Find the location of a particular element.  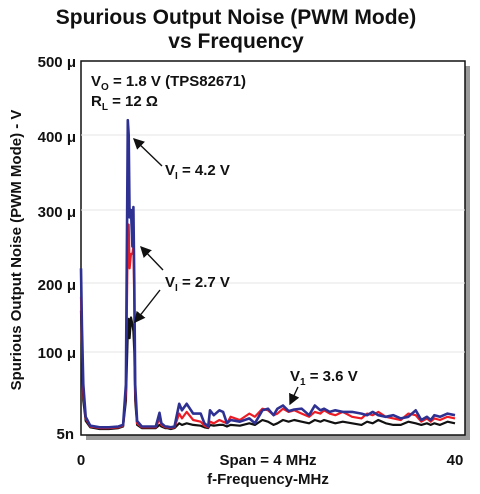

x-axis-label: f-Frequency-MHz is located at coordinates (268, 479).